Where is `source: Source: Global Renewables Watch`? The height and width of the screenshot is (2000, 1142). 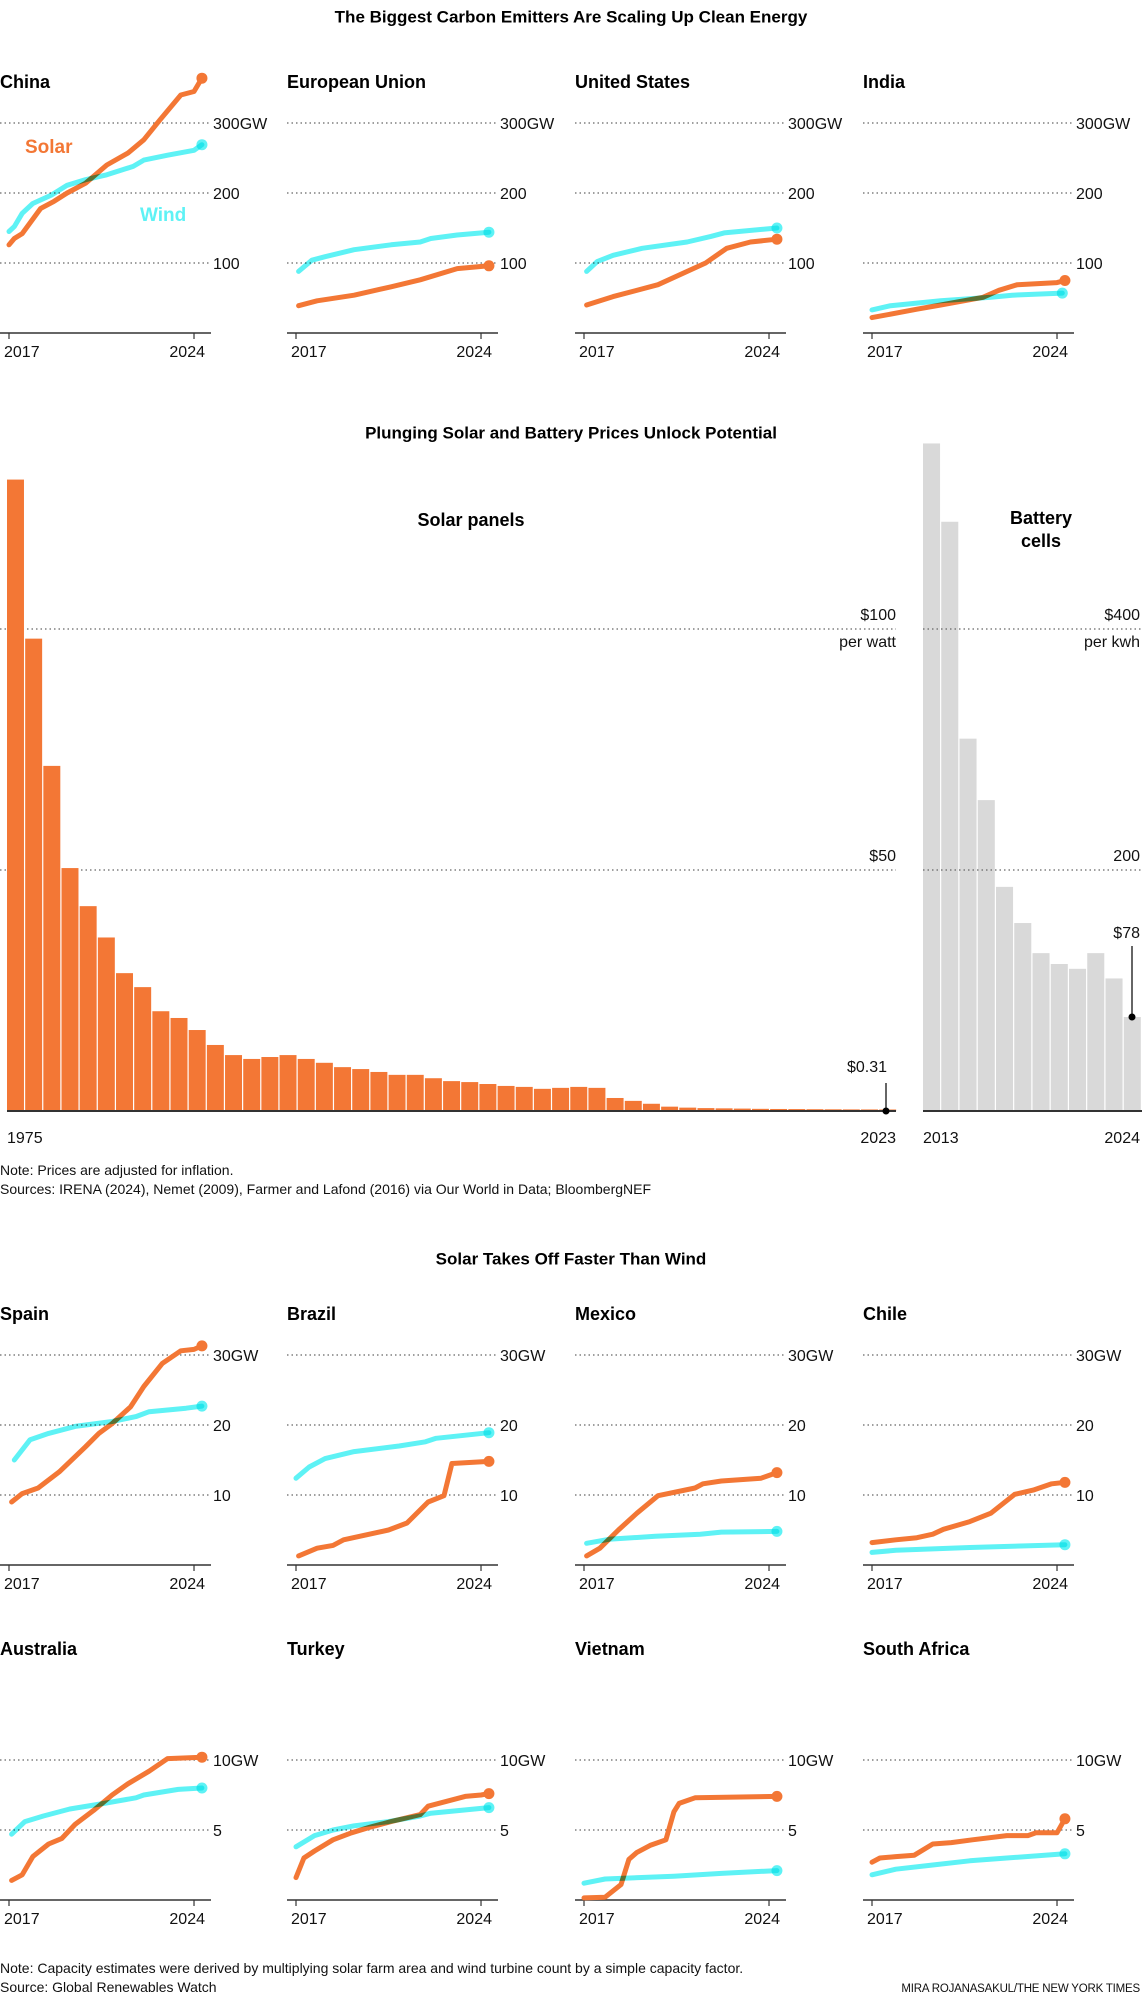 source: Source: Global Renewables Watch is located at coordinates (108, 1987).